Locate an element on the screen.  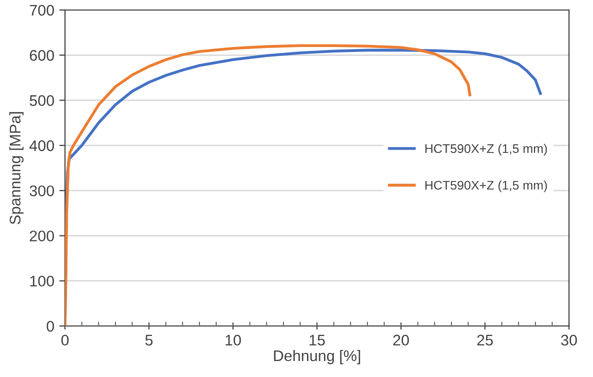
x-tick-label: 25 is located at coordinates (485, 340).